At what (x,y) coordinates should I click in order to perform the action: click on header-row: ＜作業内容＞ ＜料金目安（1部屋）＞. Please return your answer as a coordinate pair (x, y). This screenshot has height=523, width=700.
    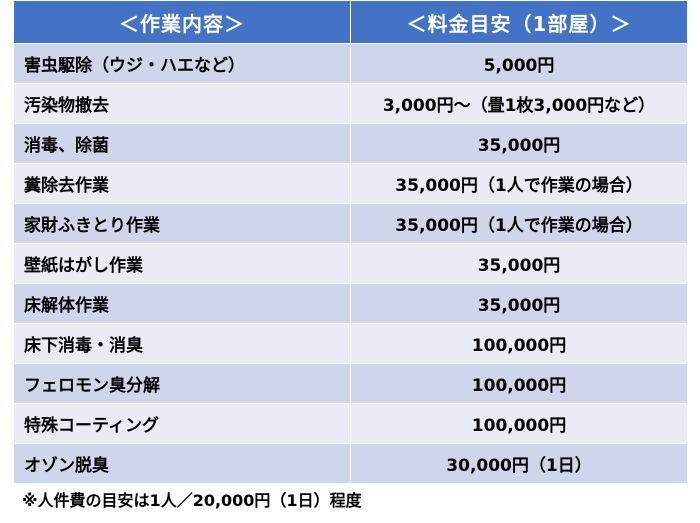
    Looking at the image, I should click on (350, 22).